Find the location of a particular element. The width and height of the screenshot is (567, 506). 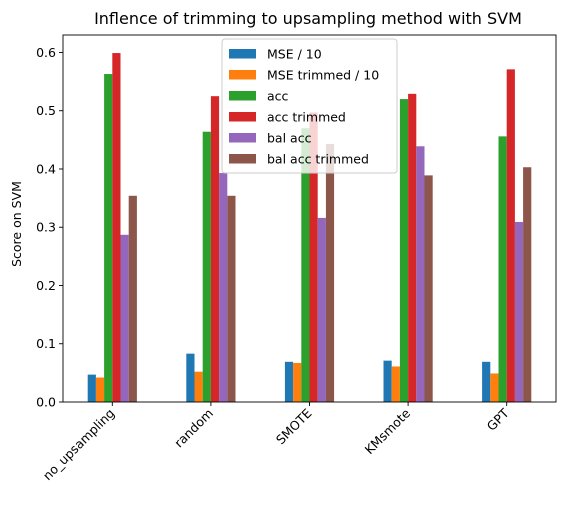

x-tick-label: no_upsampling is located at coordinates (79, 445).